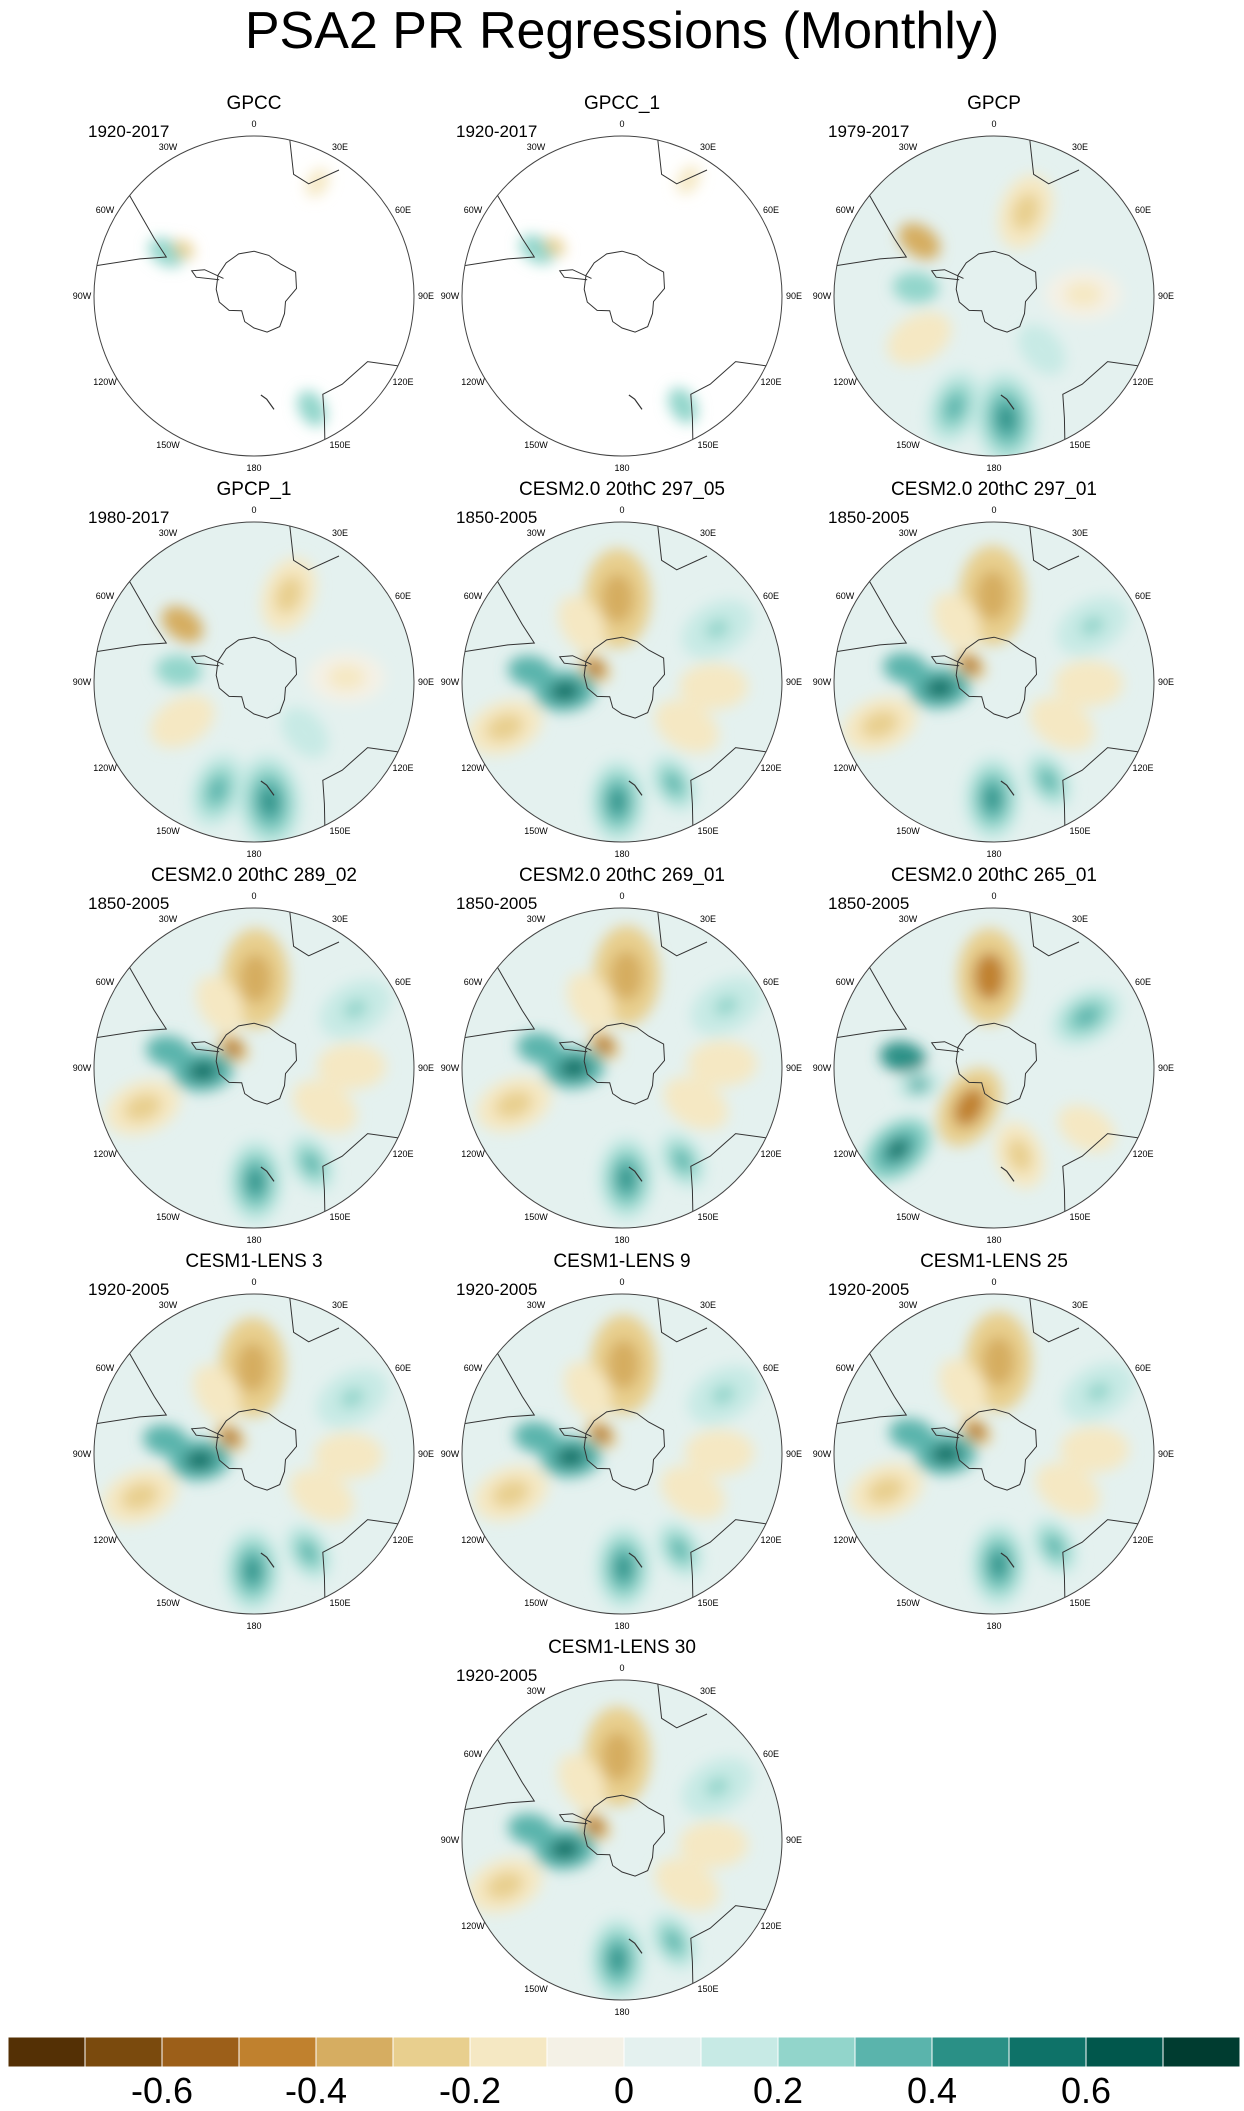 This screenshot has height=2111, width=1244. What do you see at coordinates (932, 2090) in the screenshot?
I see `colorbar-tick-label: 0.4` at bounding box center [932, 2090].